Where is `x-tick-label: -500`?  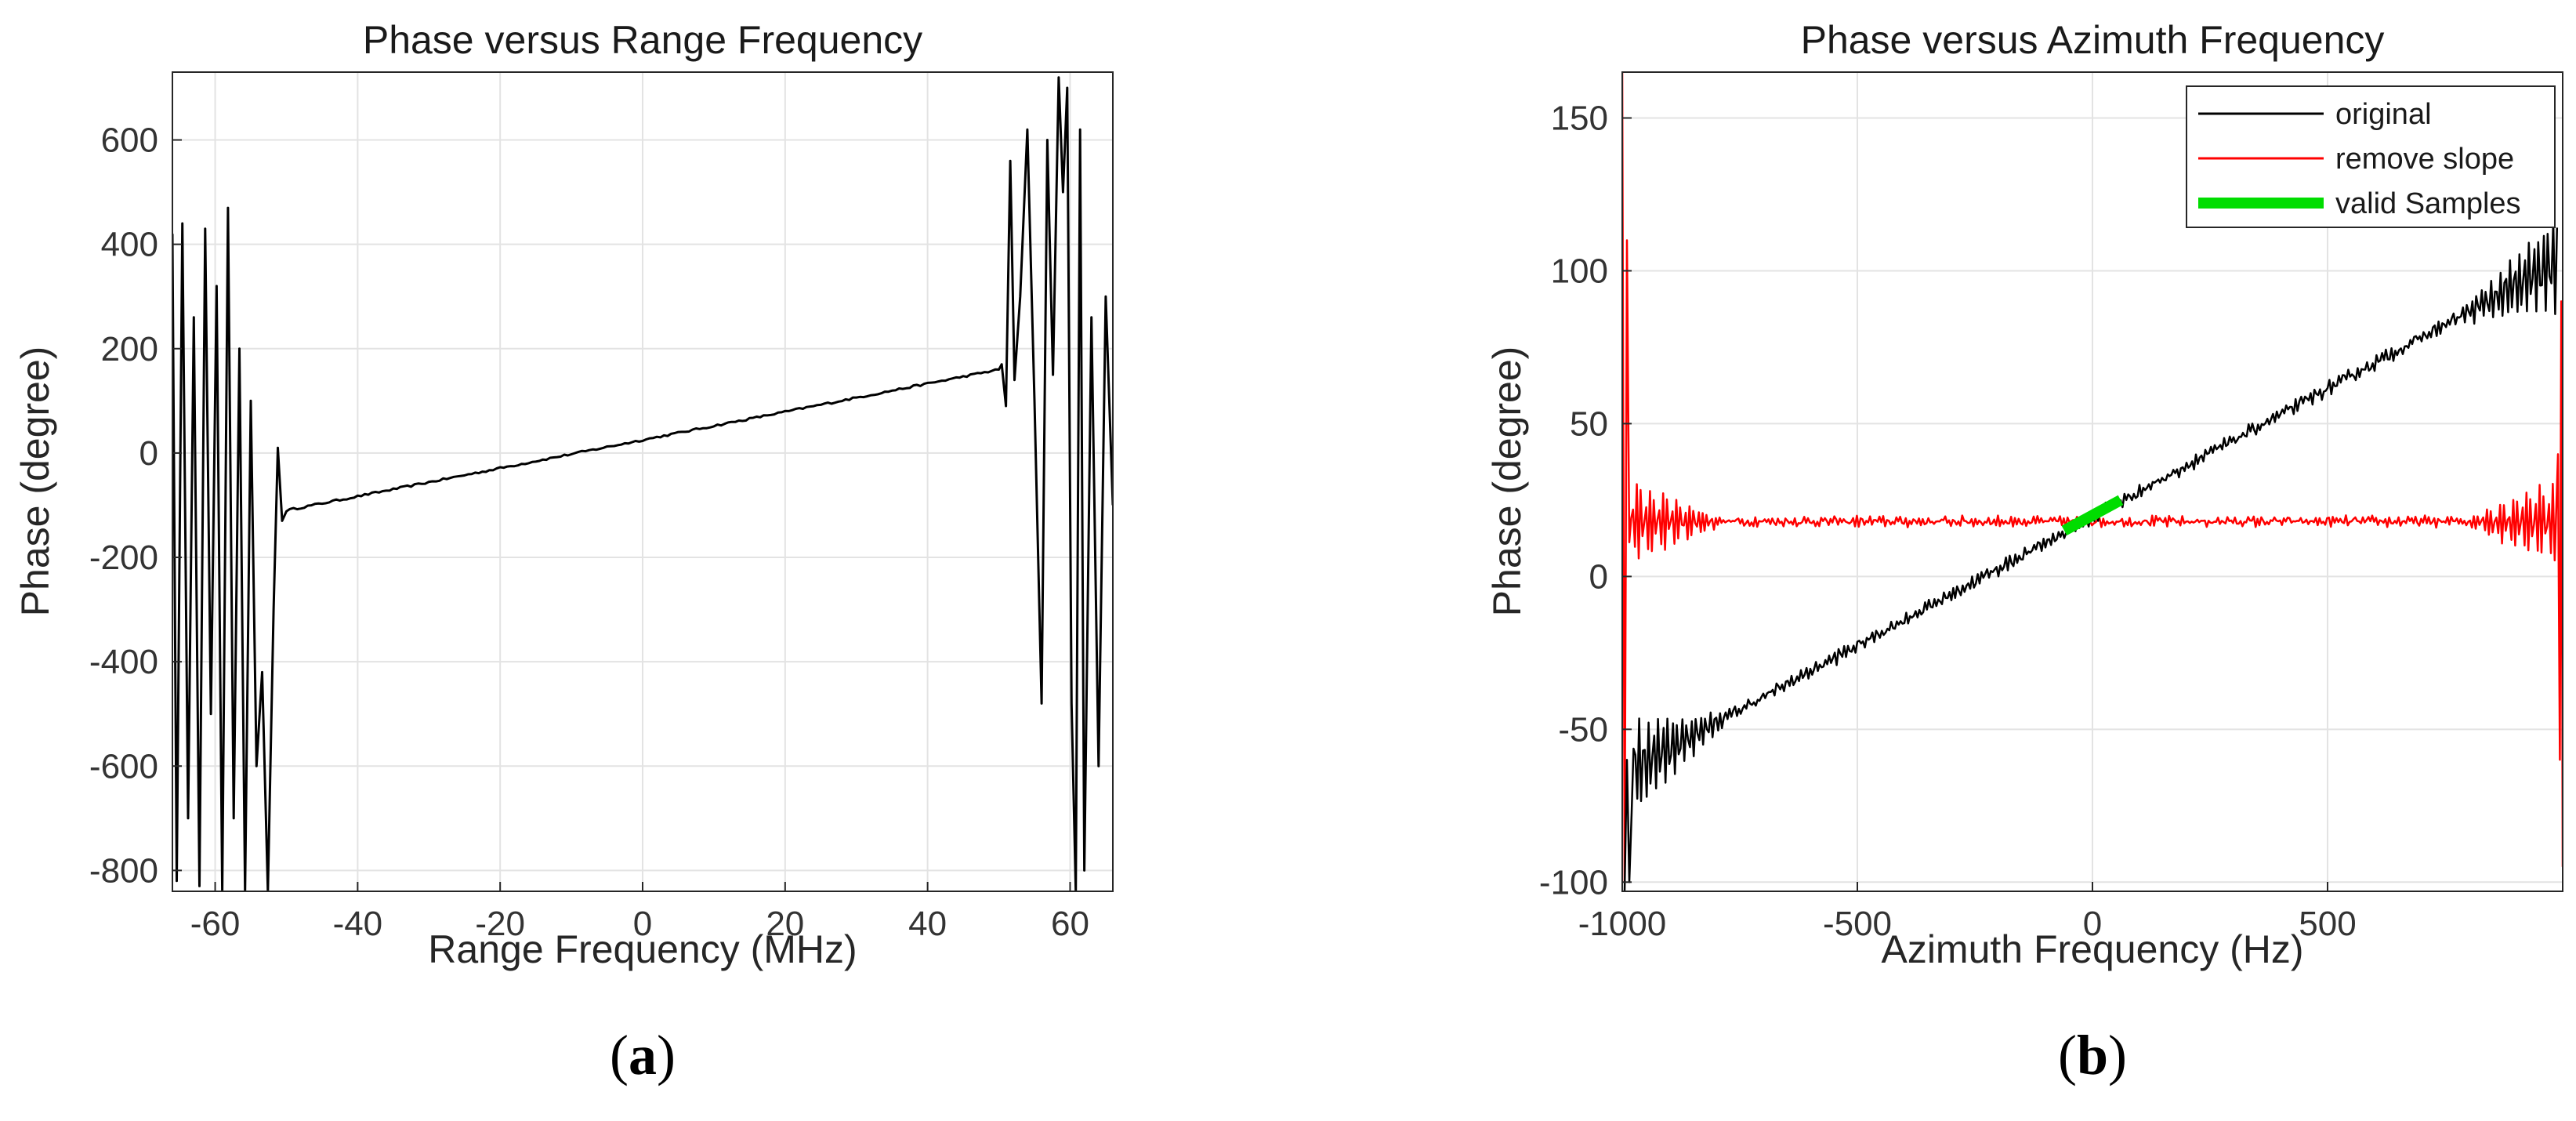
x-tick-label: -500 is located at coordinates (1857, 924).